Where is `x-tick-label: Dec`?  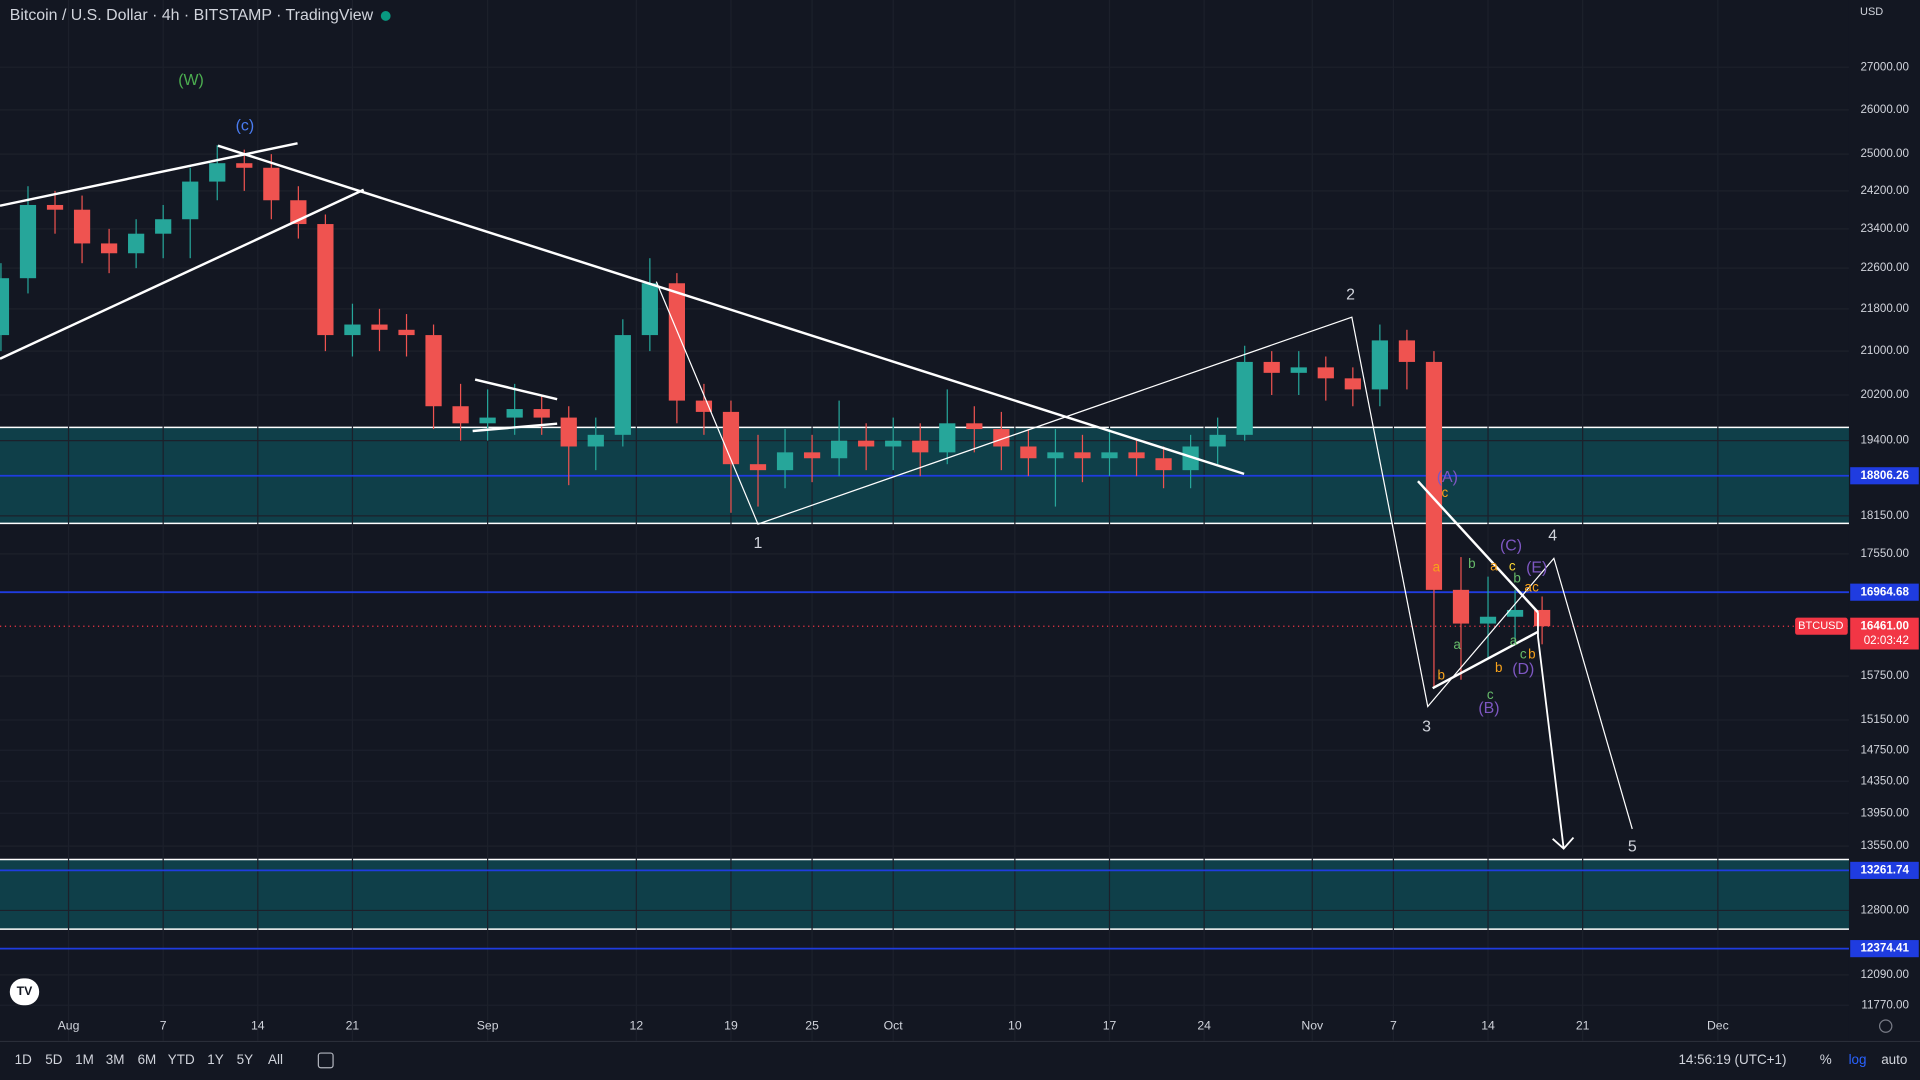 x-tick-label: Dec is located at coordinates (1718, 1025).